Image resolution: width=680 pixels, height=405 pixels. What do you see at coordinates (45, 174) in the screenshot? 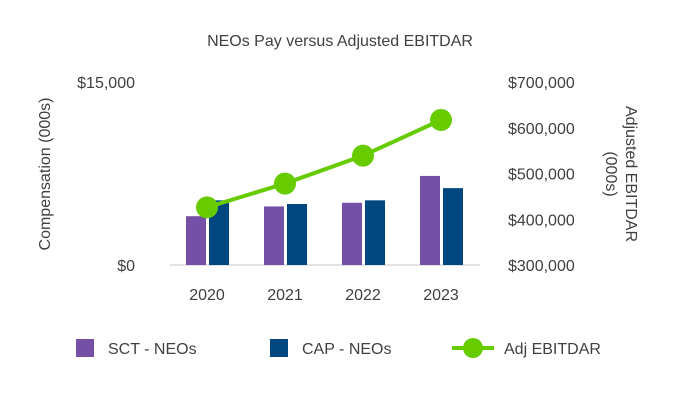
I see `y-axis-label-left: Compensation (000s)` at bounding box center [45, 174].